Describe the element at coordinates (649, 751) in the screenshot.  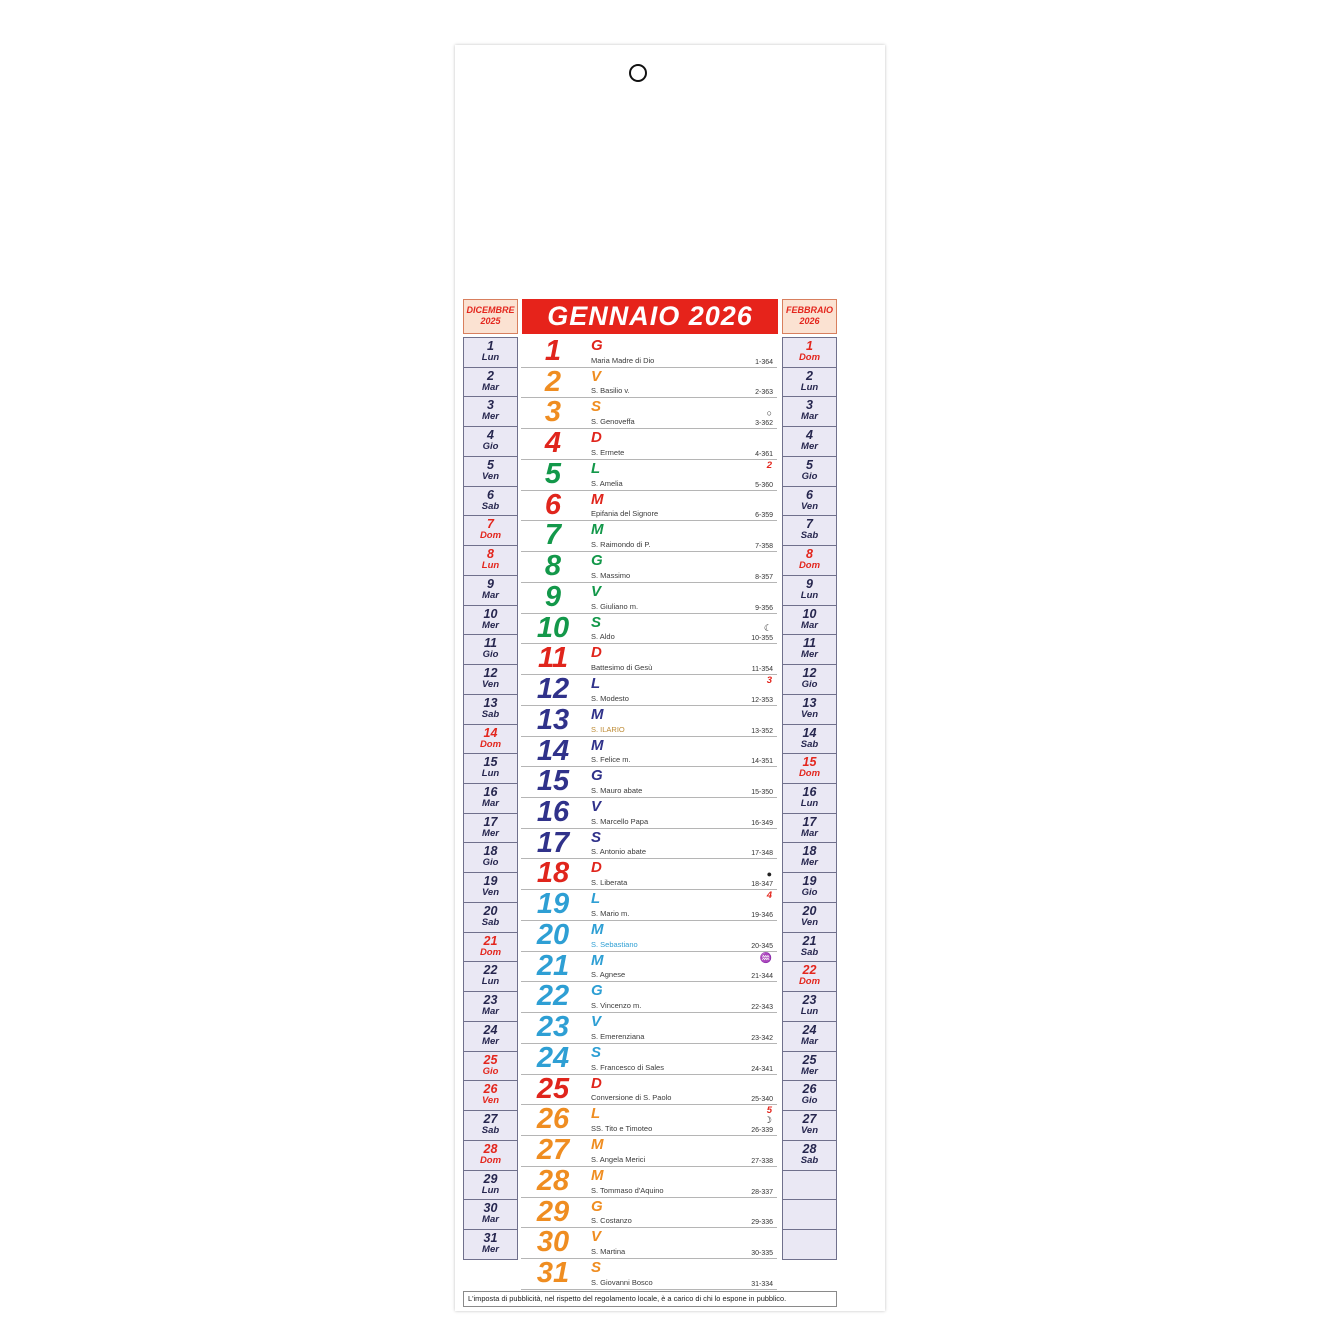
I see `day-row: 14 M S. Felice m. 14-351` at that location.